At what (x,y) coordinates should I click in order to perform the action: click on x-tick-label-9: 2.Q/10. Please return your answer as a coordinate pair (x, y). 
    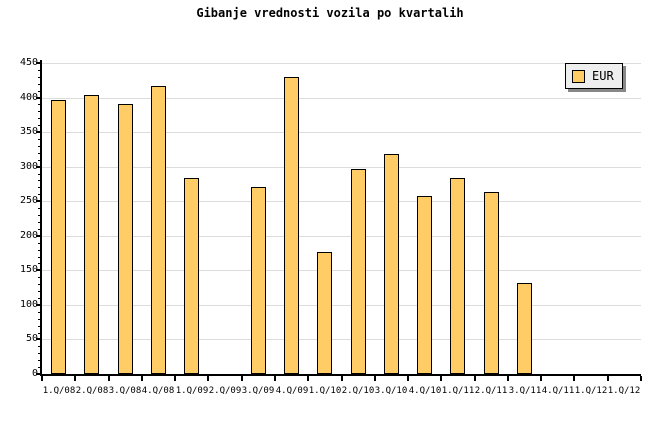
    Looking at the image, I should click on (358, 391).